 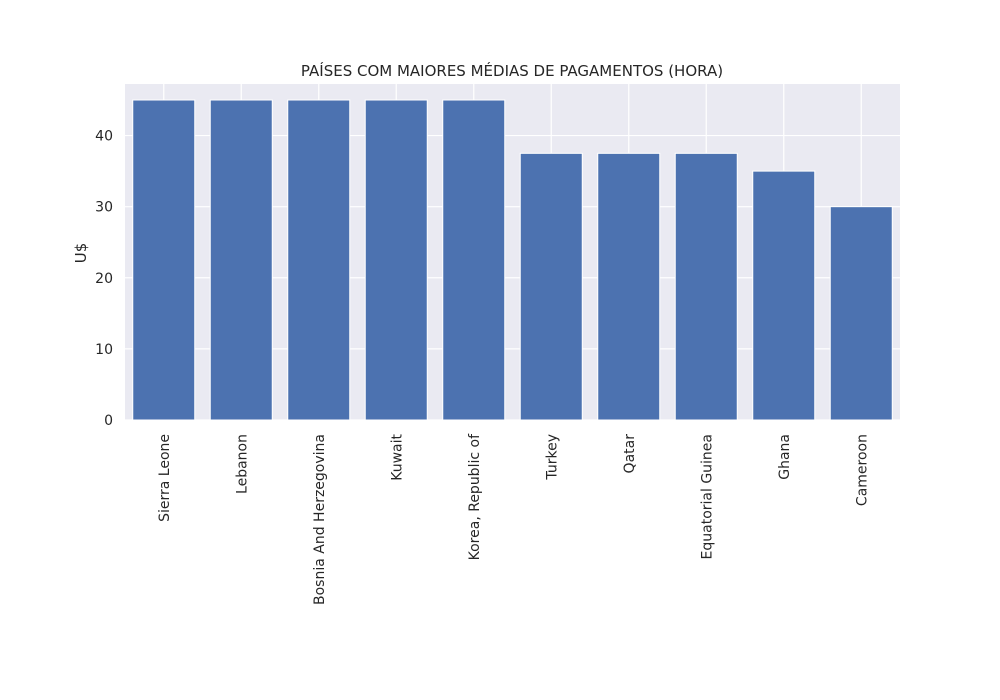 I want to click on x-tick-label: Sierra Leone, so click(x=165, y=478).